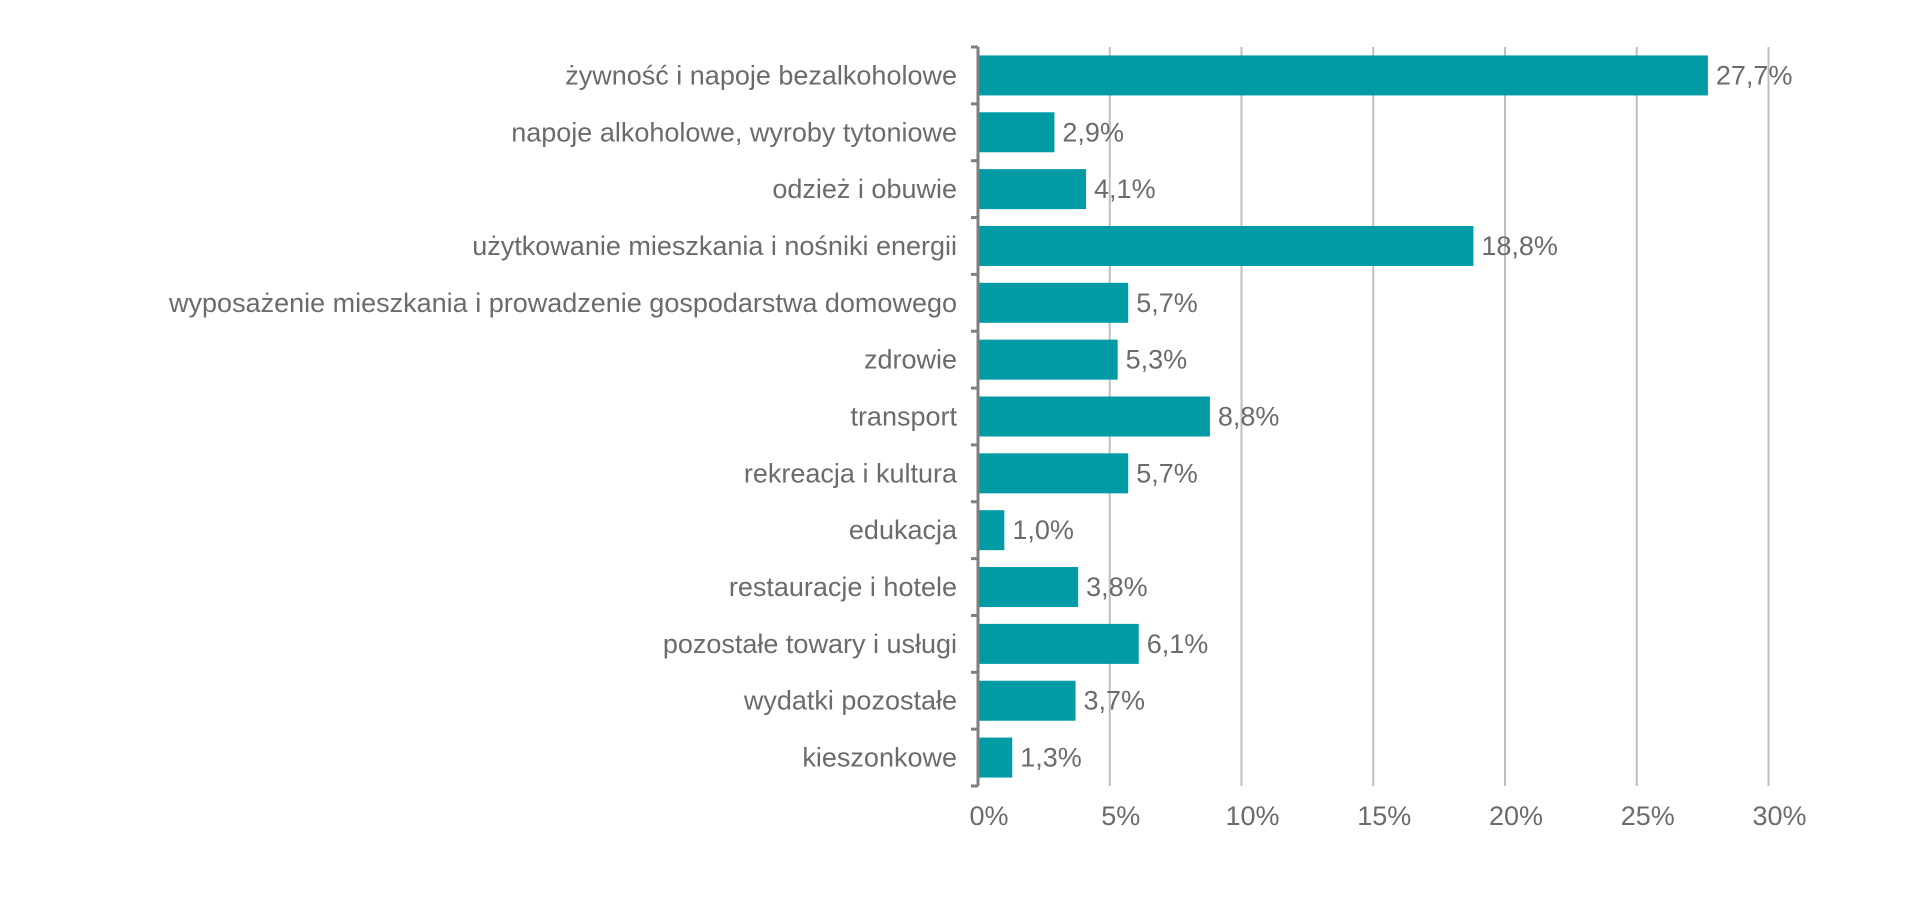 The width and height of the screenshot is (1920, 898). I want to click on x-tick-label: 30%, so click(1779, 816).